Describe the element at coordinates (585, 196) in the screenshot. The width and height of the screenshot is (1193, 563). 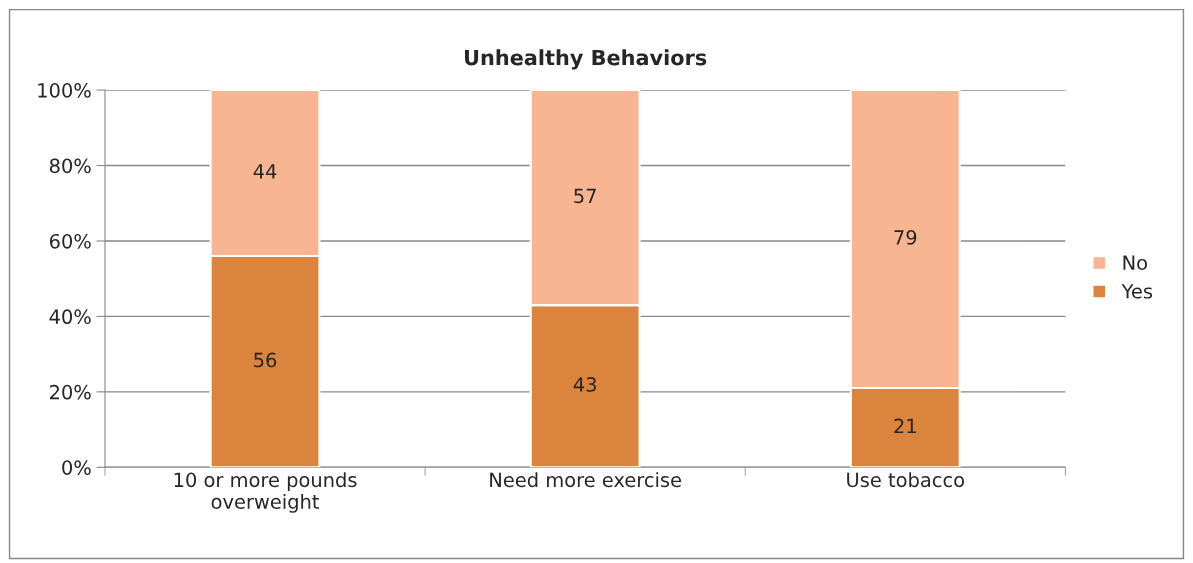
I see `data-label: 57` at that location.